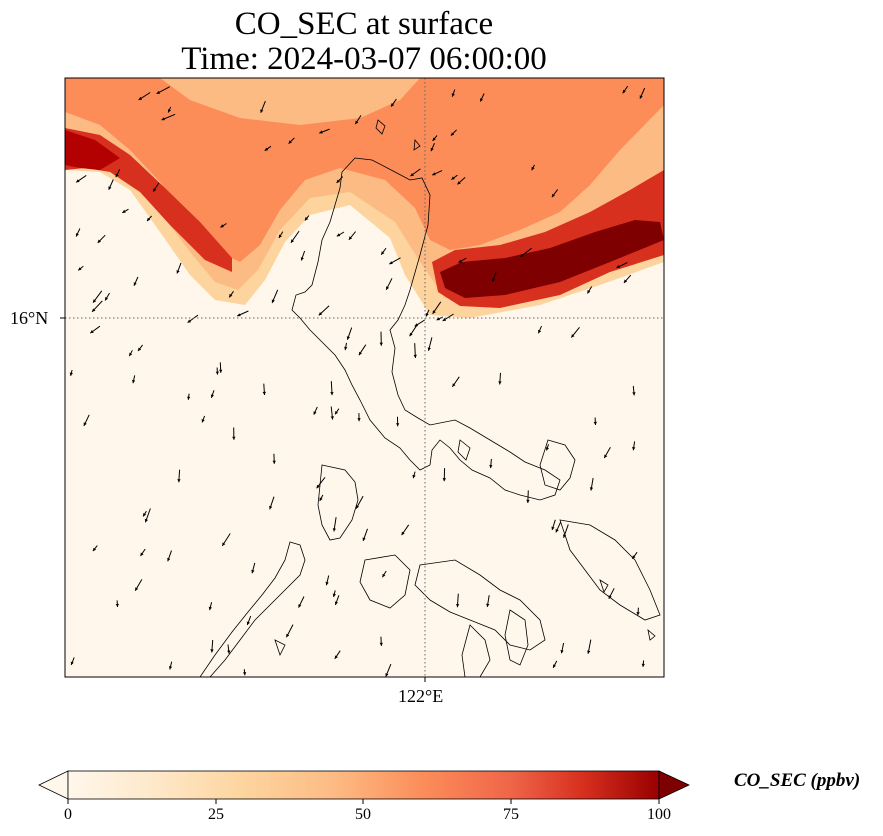  Describe the element at coordinates (363, 814) in the screenshot. I see `colorbar-tick-50: 50` at that location.